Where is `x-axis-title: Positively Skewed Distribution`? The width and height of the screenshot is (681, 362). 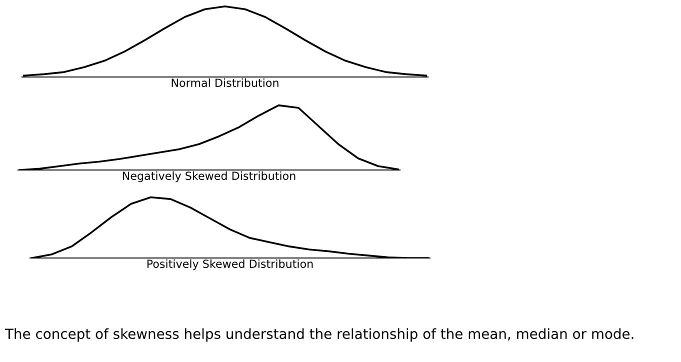 x-axis-title: Positively Skewed Distribution is located at coordinates (230, 264).